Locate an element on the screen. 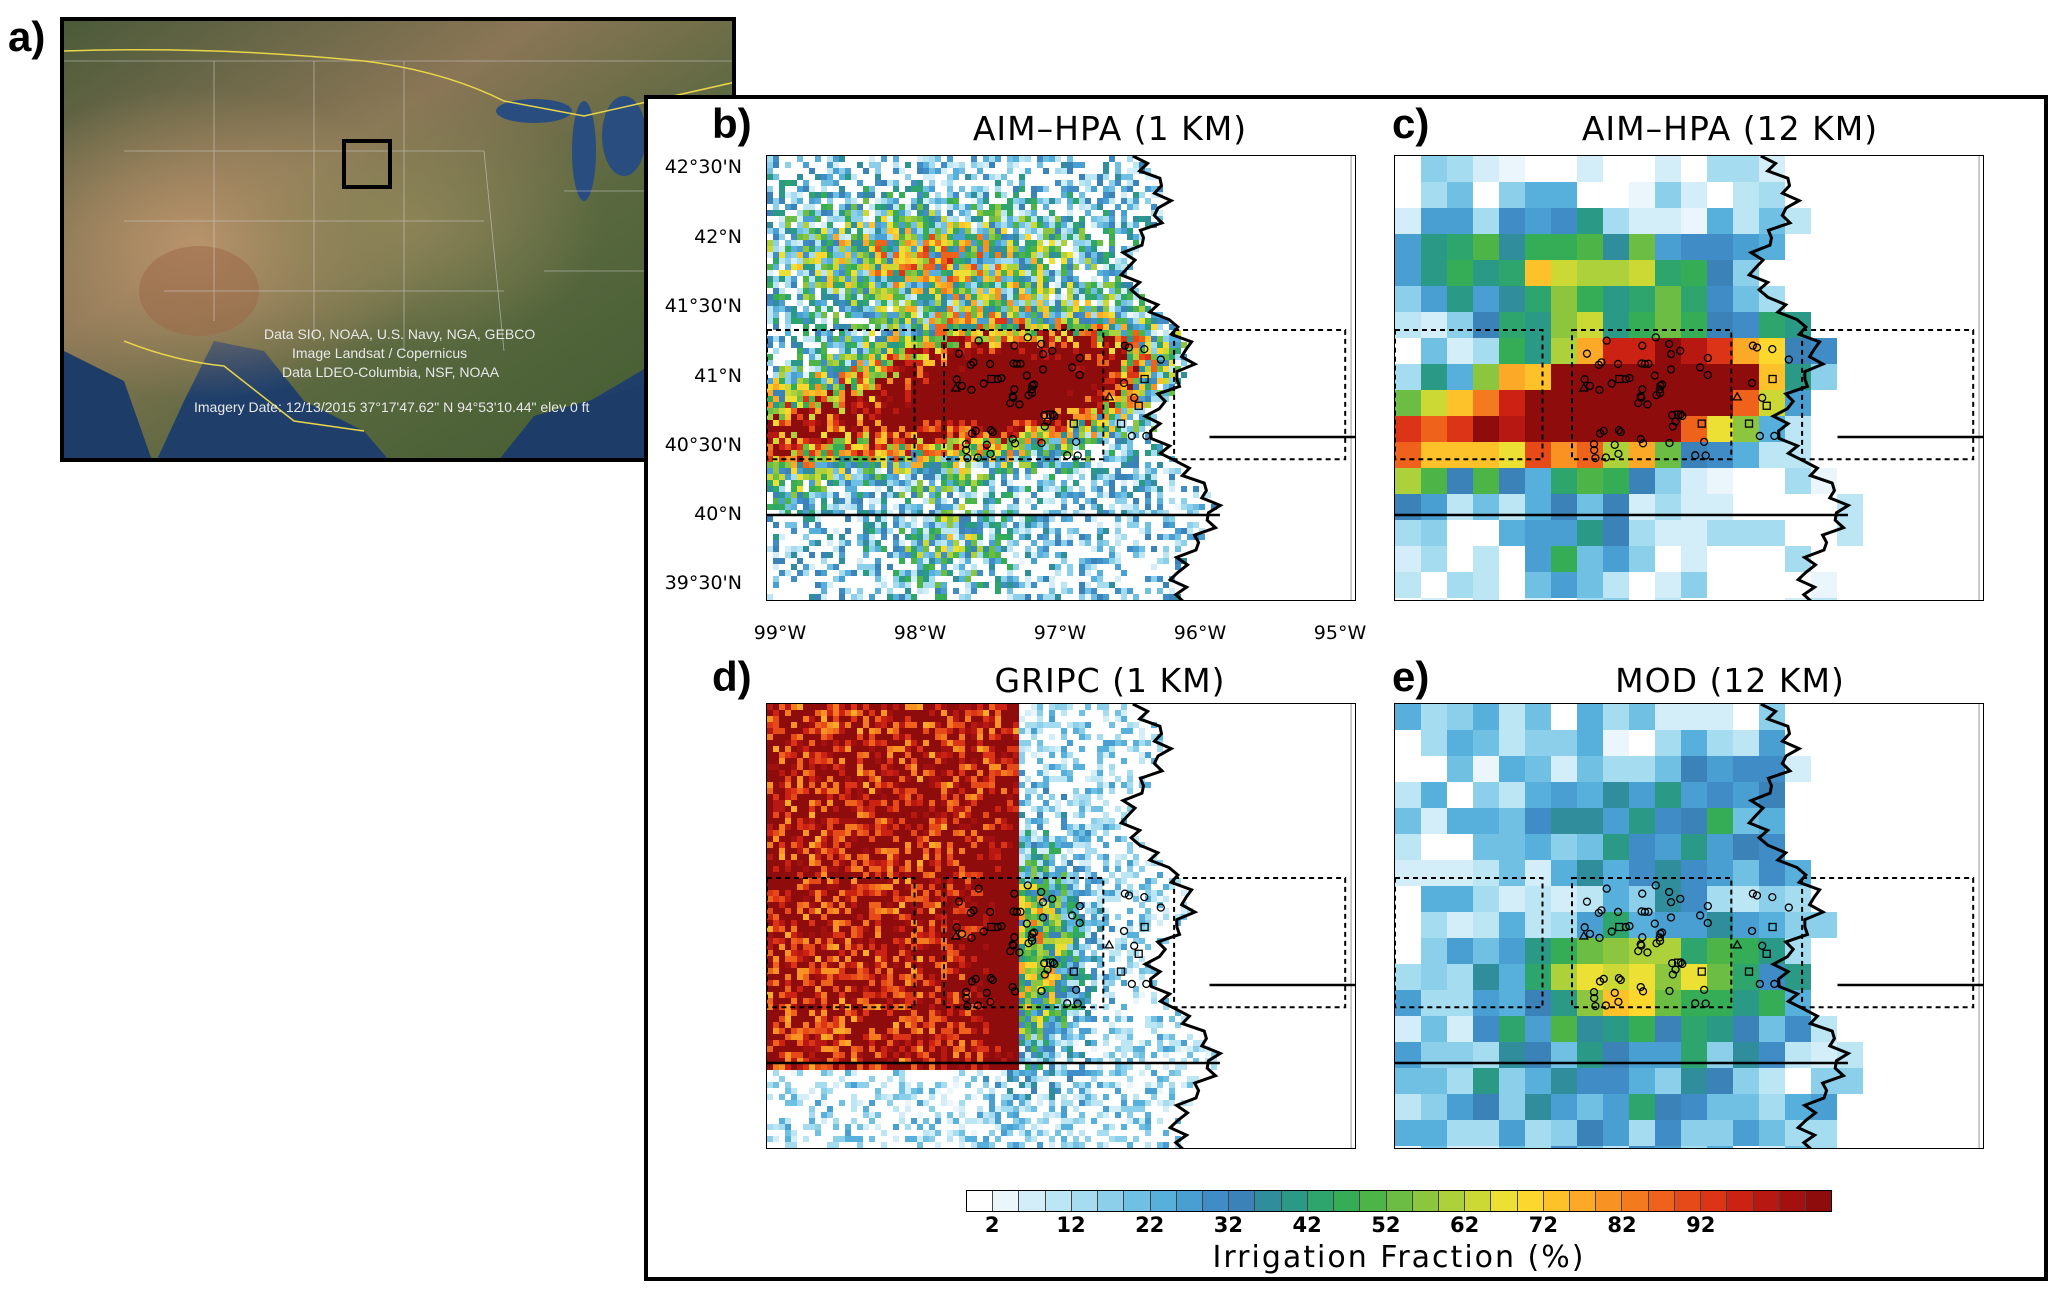 The width and height of the screenshot is (2067, 1293). attribution-line-2: Image Landsat / Copernicus is located at coordinates (380, 353).